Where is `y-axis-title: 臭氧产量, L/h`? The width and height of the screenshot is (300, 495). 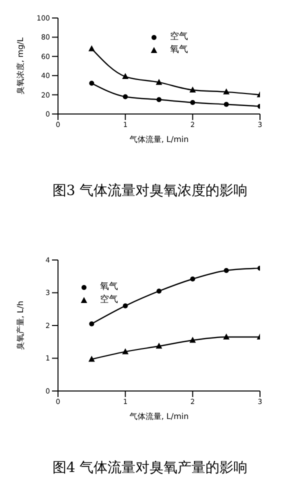 y-axis-title: 臭氧产量, L/h is located at coordinates (20, 325).